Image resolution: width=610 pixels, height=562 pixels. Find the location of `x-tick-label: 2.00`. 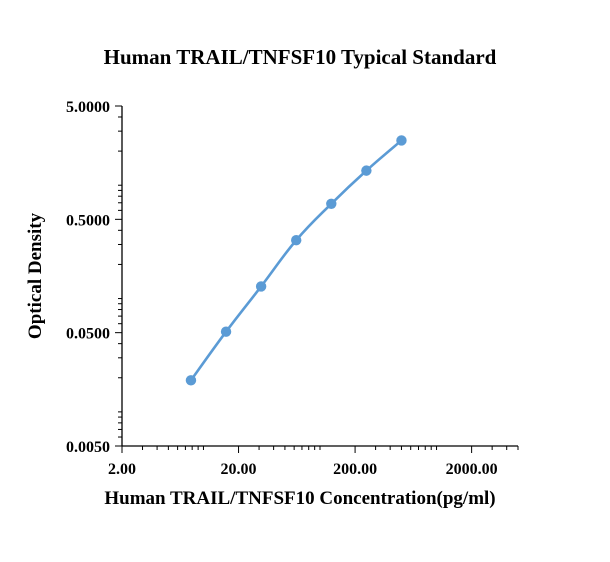

x-tick-label: 2.00 is located at coordinates (122, 469).